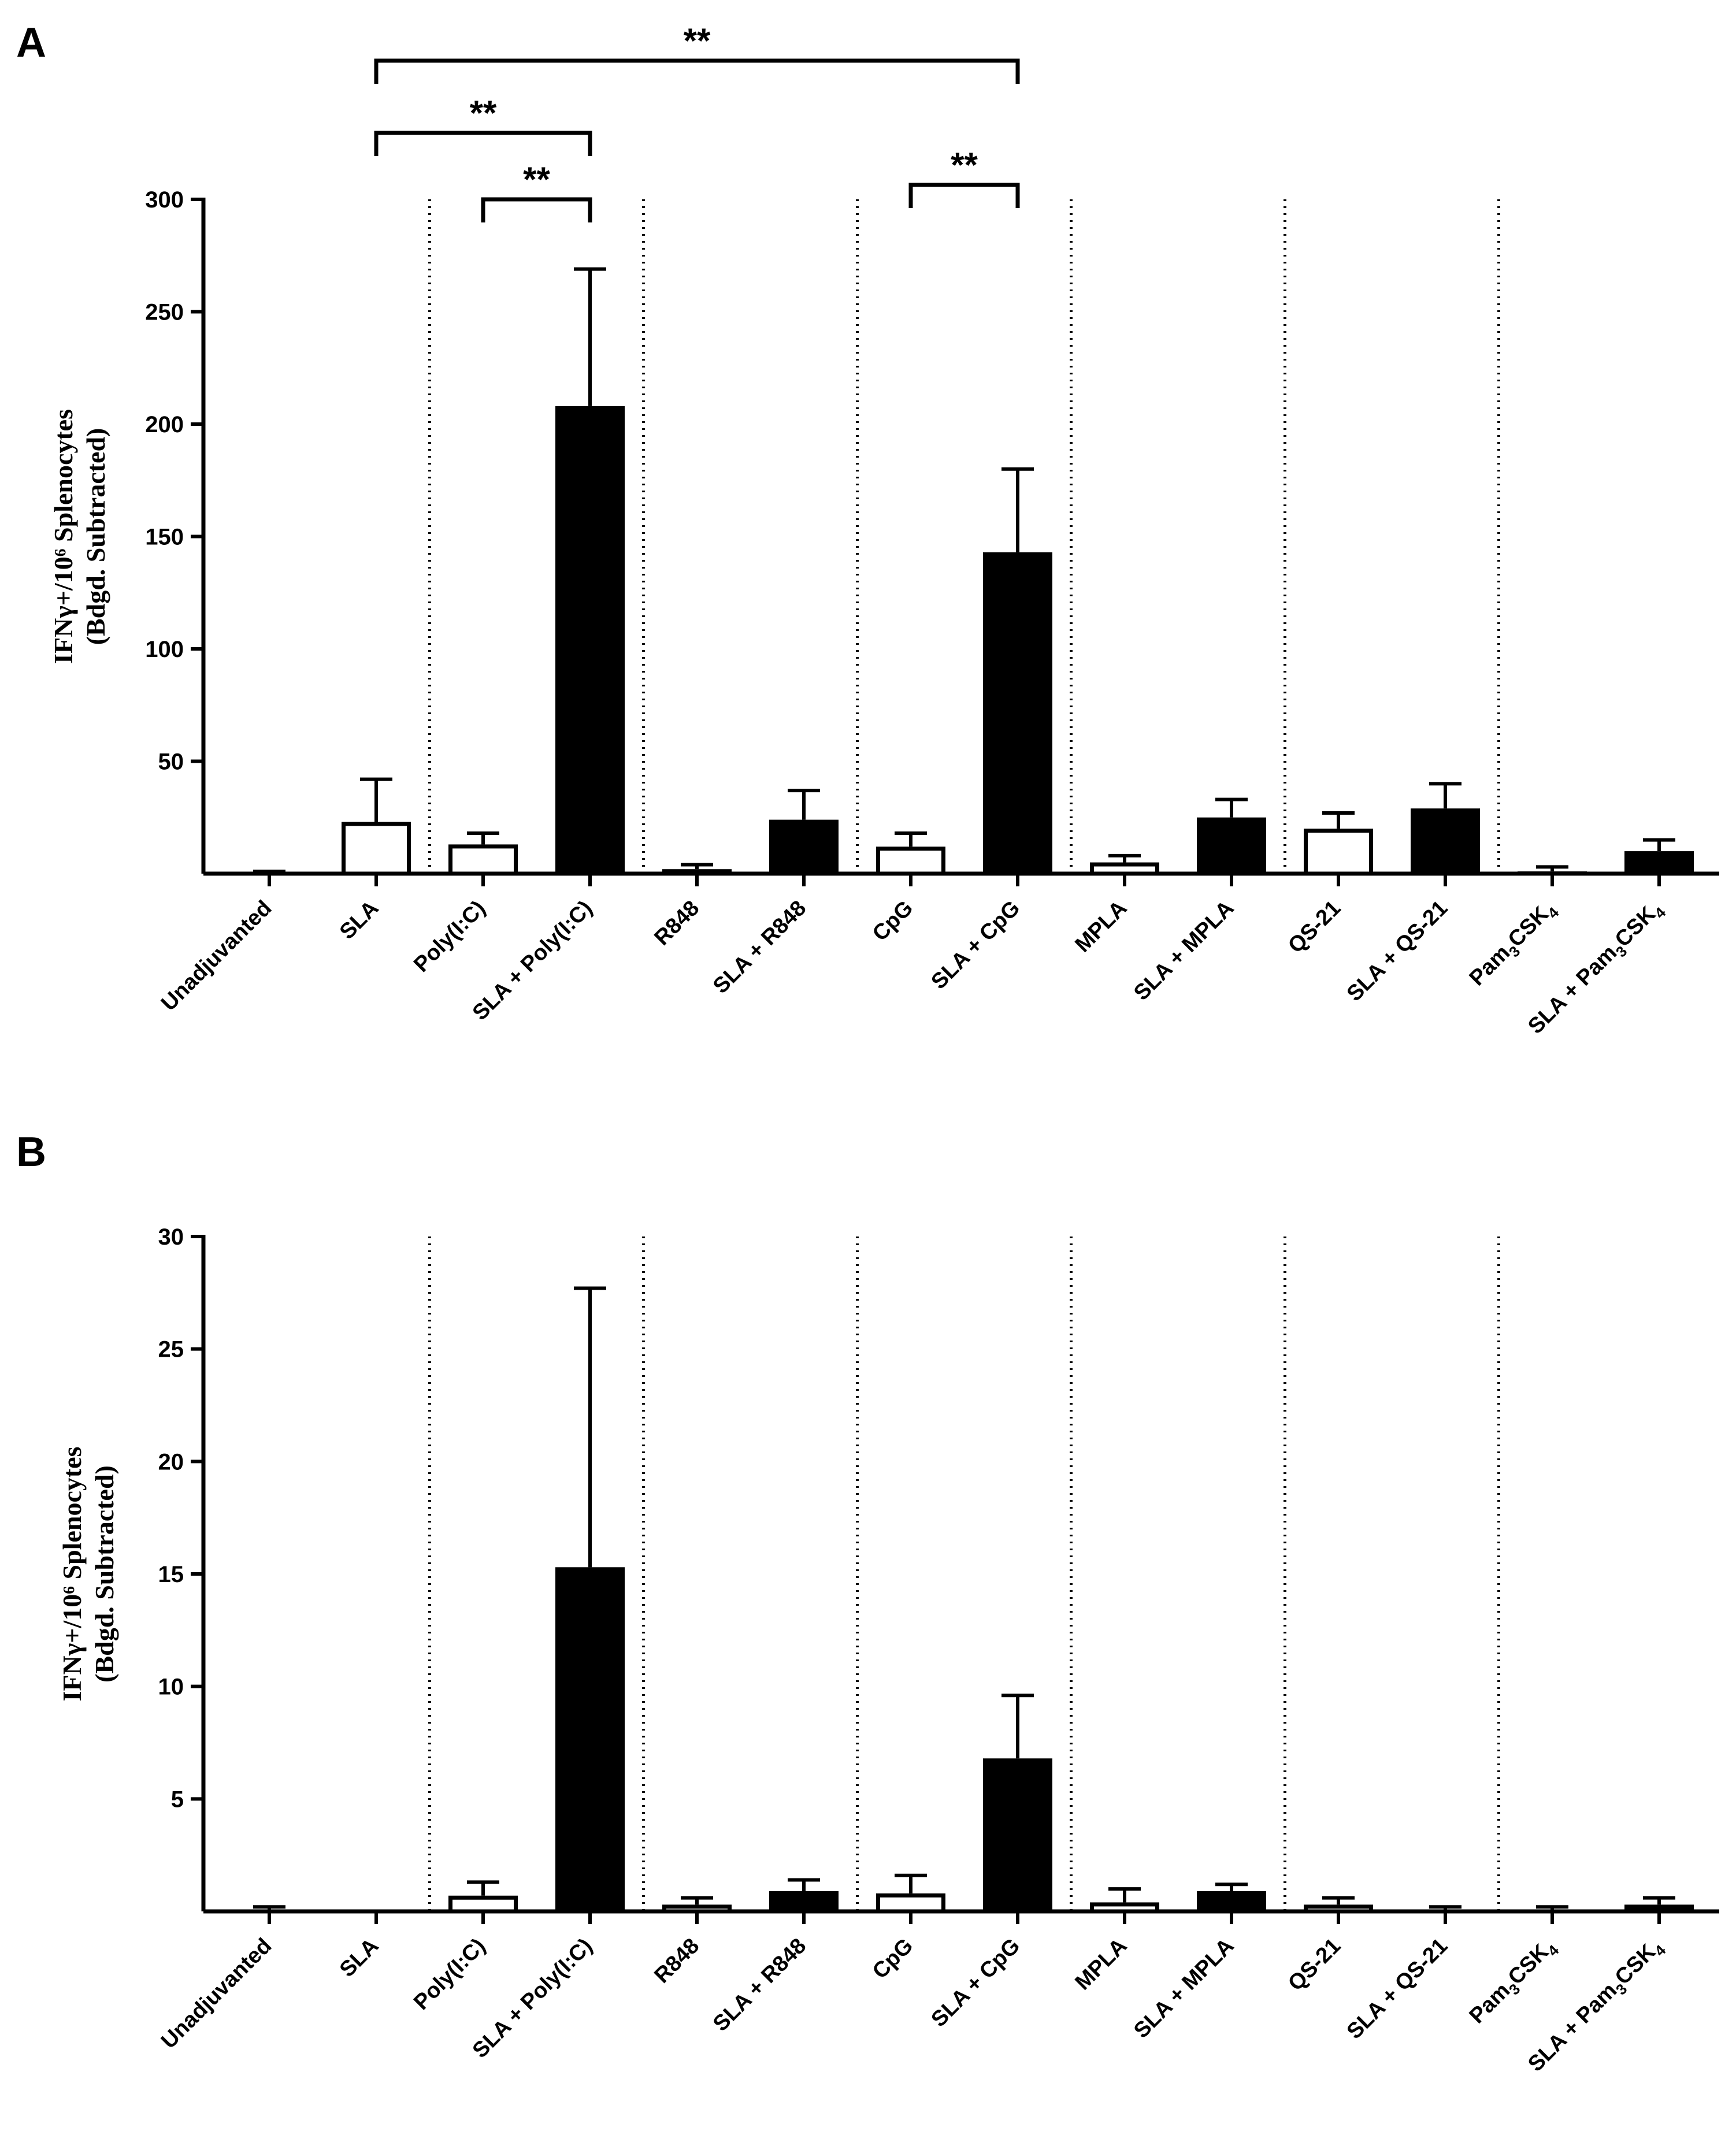  Describe the element at coordinates (171, 1687) in the screenshot. I see `y-tick-label: 10` at that location.